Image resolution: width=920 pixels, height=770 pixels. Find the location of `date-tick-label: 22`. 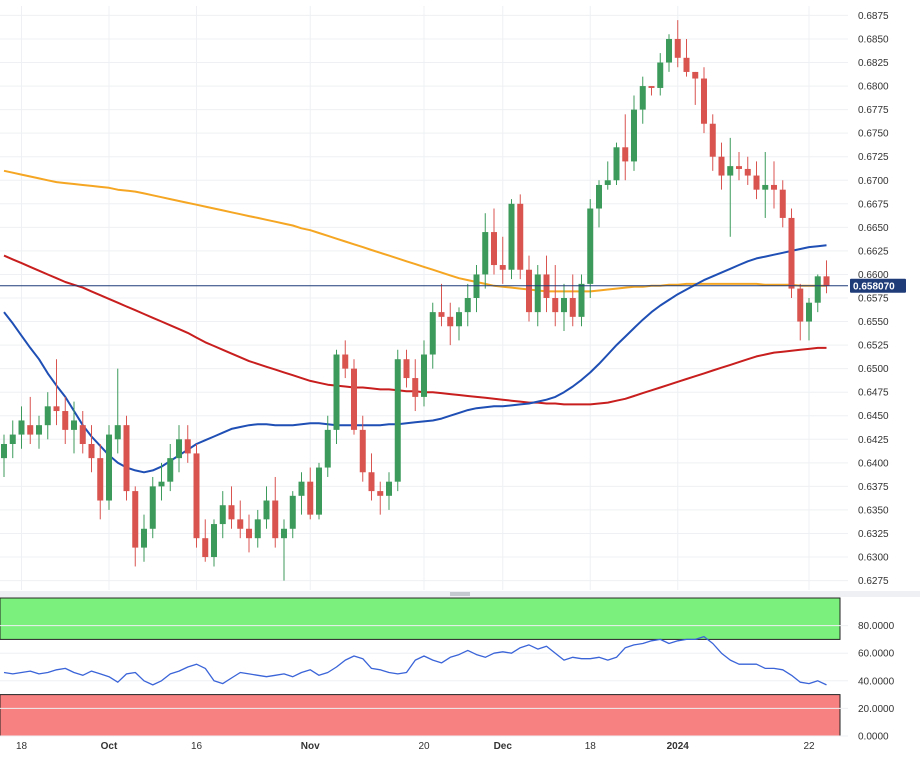

date-tick-label: 22 is located at coordinates (809, 746).